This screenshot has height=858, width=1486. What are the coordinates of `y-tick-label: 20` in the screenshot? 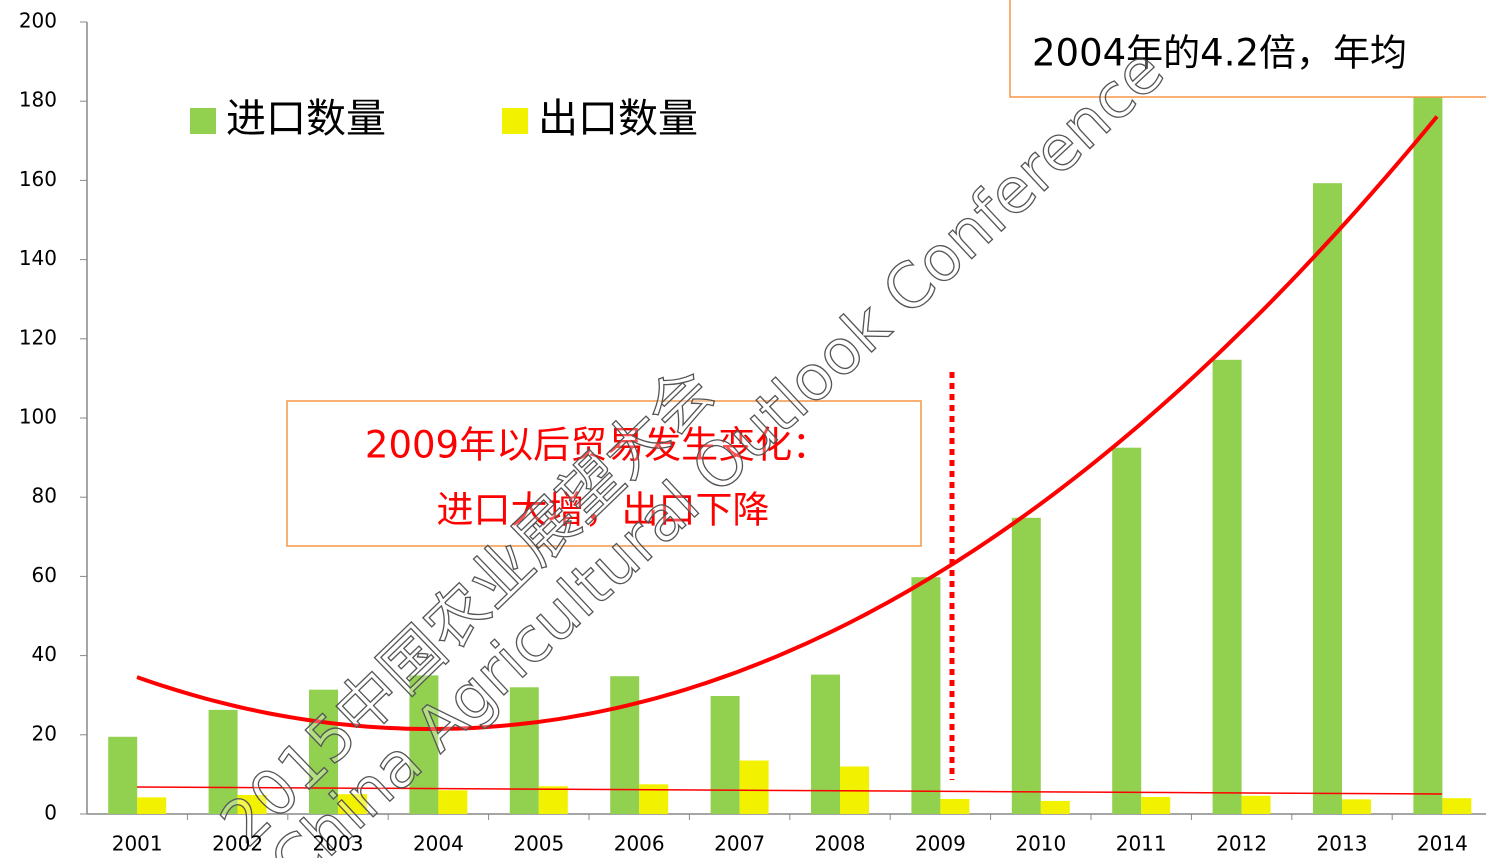 It's located at (44, 733).